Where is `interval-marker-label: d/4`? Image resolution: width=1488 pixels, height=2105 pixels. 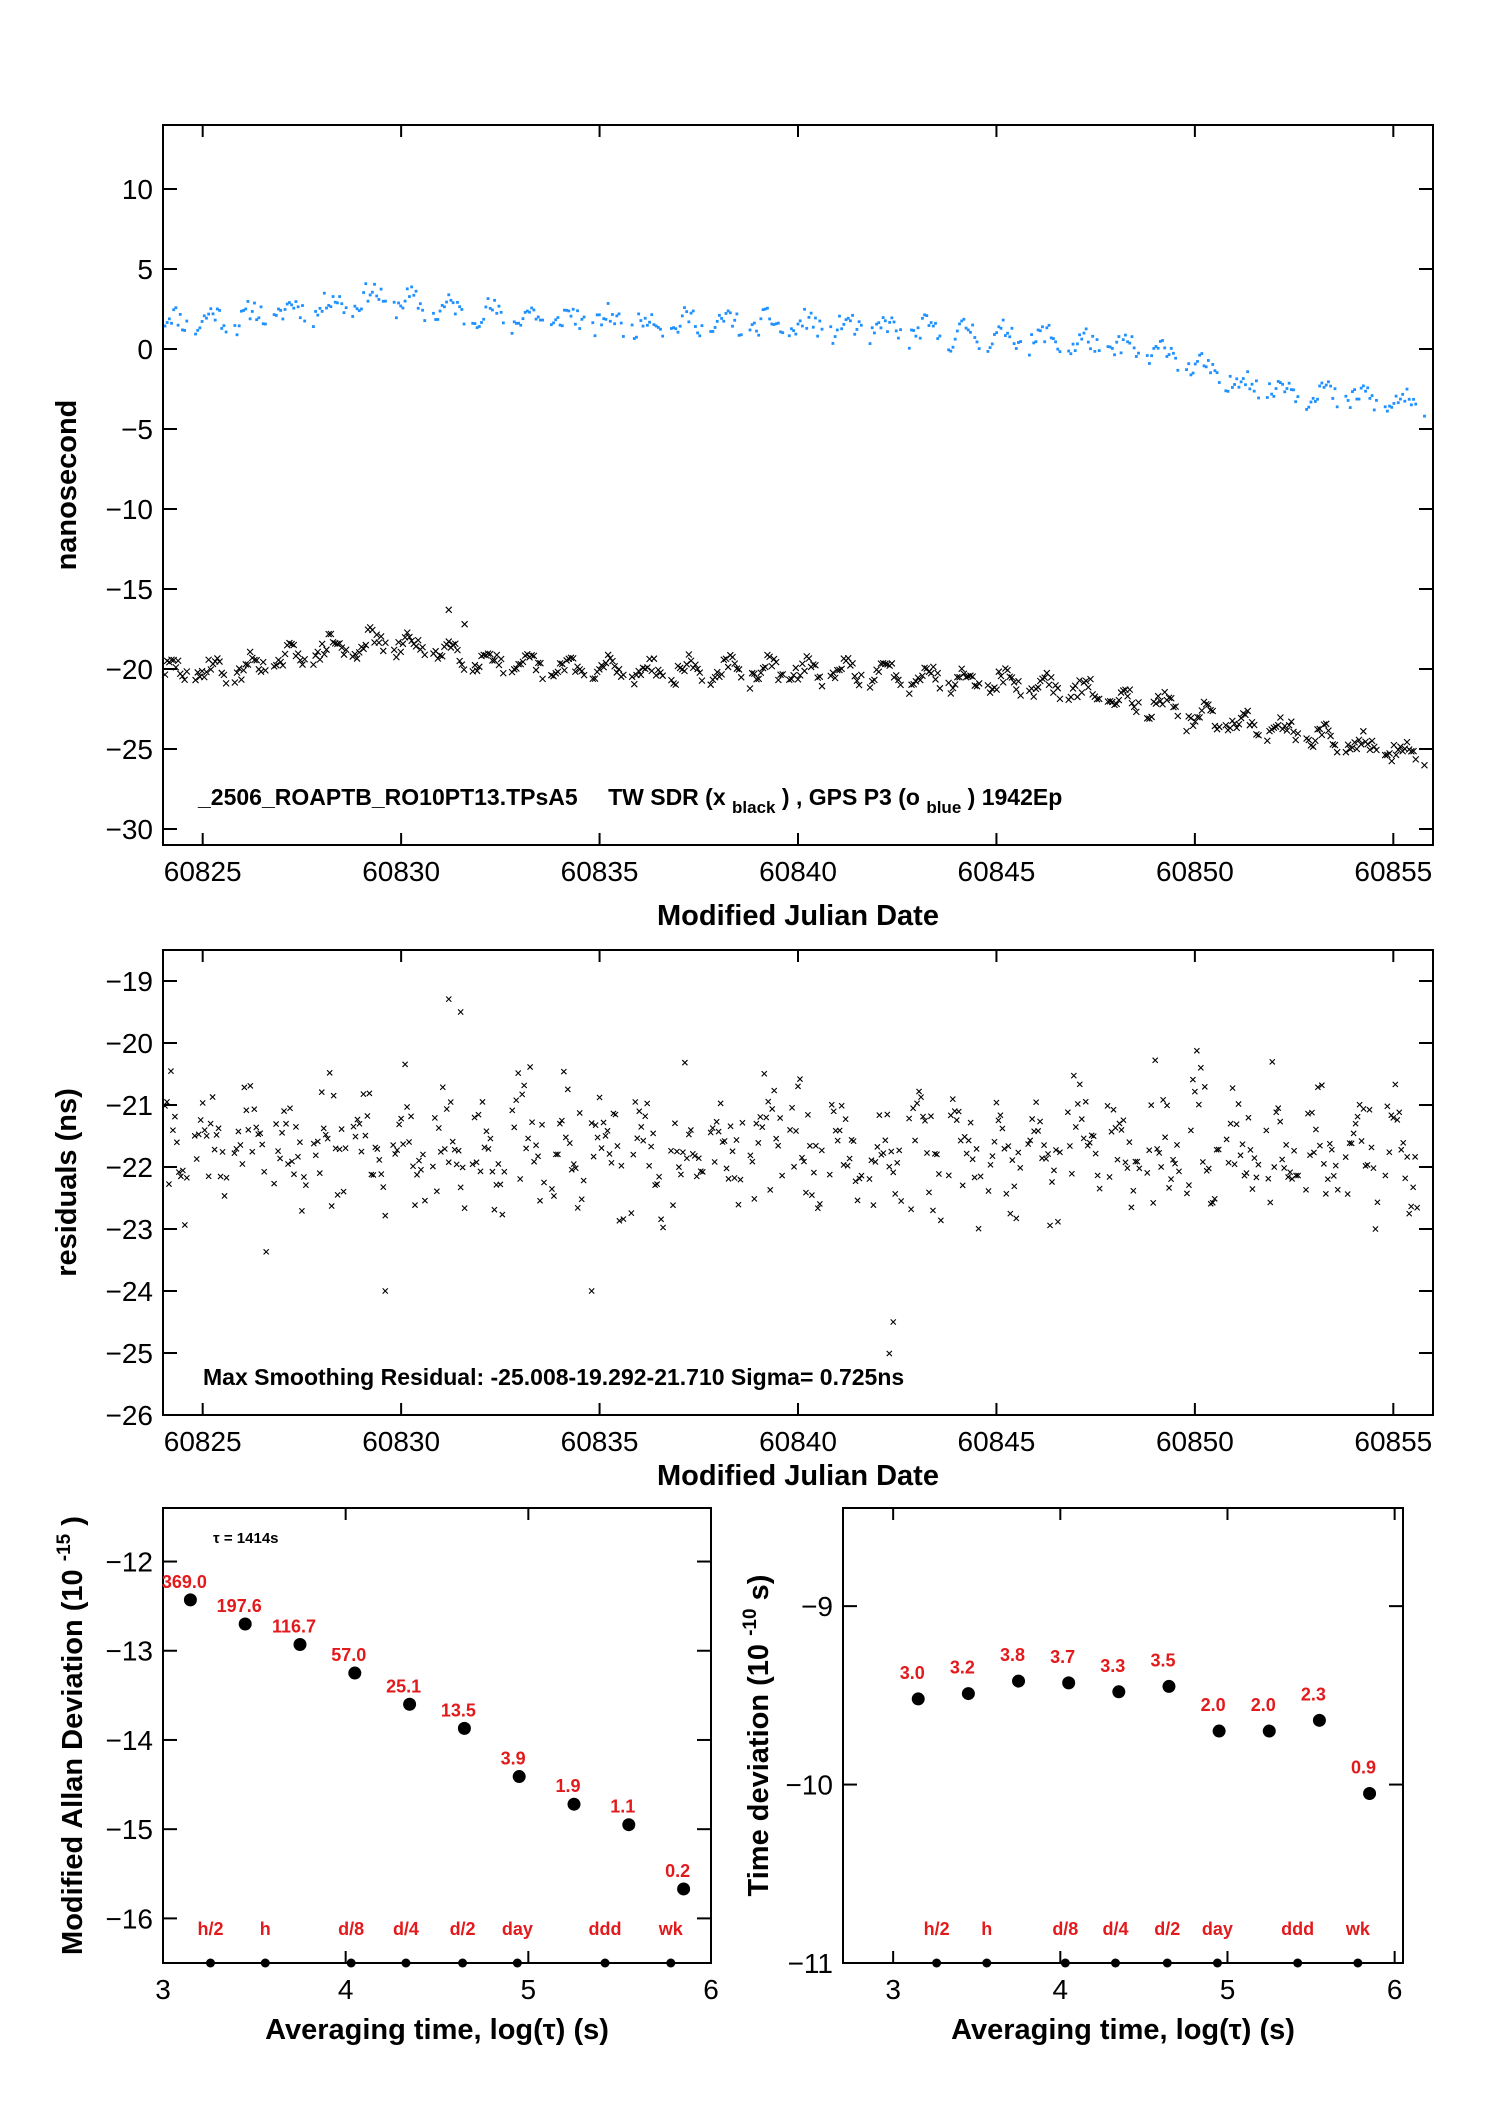
interval-marker-label: d/4 is located at coordinates (1115, 1929).